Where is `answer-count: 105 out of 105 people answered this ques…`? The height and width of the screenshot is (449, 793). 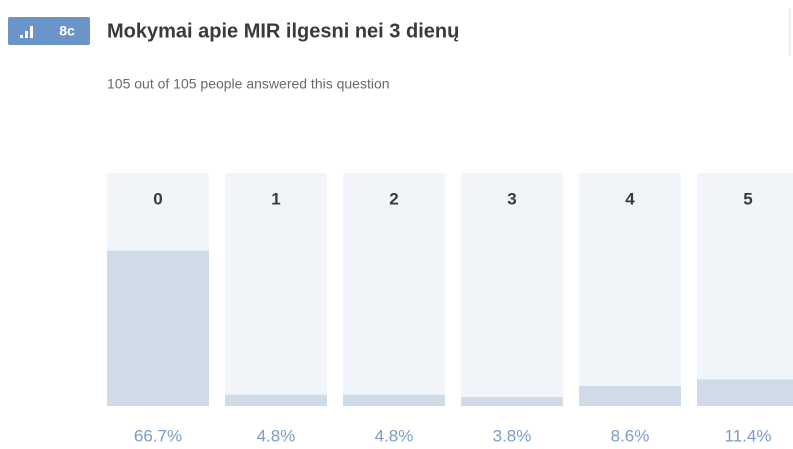
answer-count: 105 out of 105 people answered this ques… is located at coordinates (248, 84).